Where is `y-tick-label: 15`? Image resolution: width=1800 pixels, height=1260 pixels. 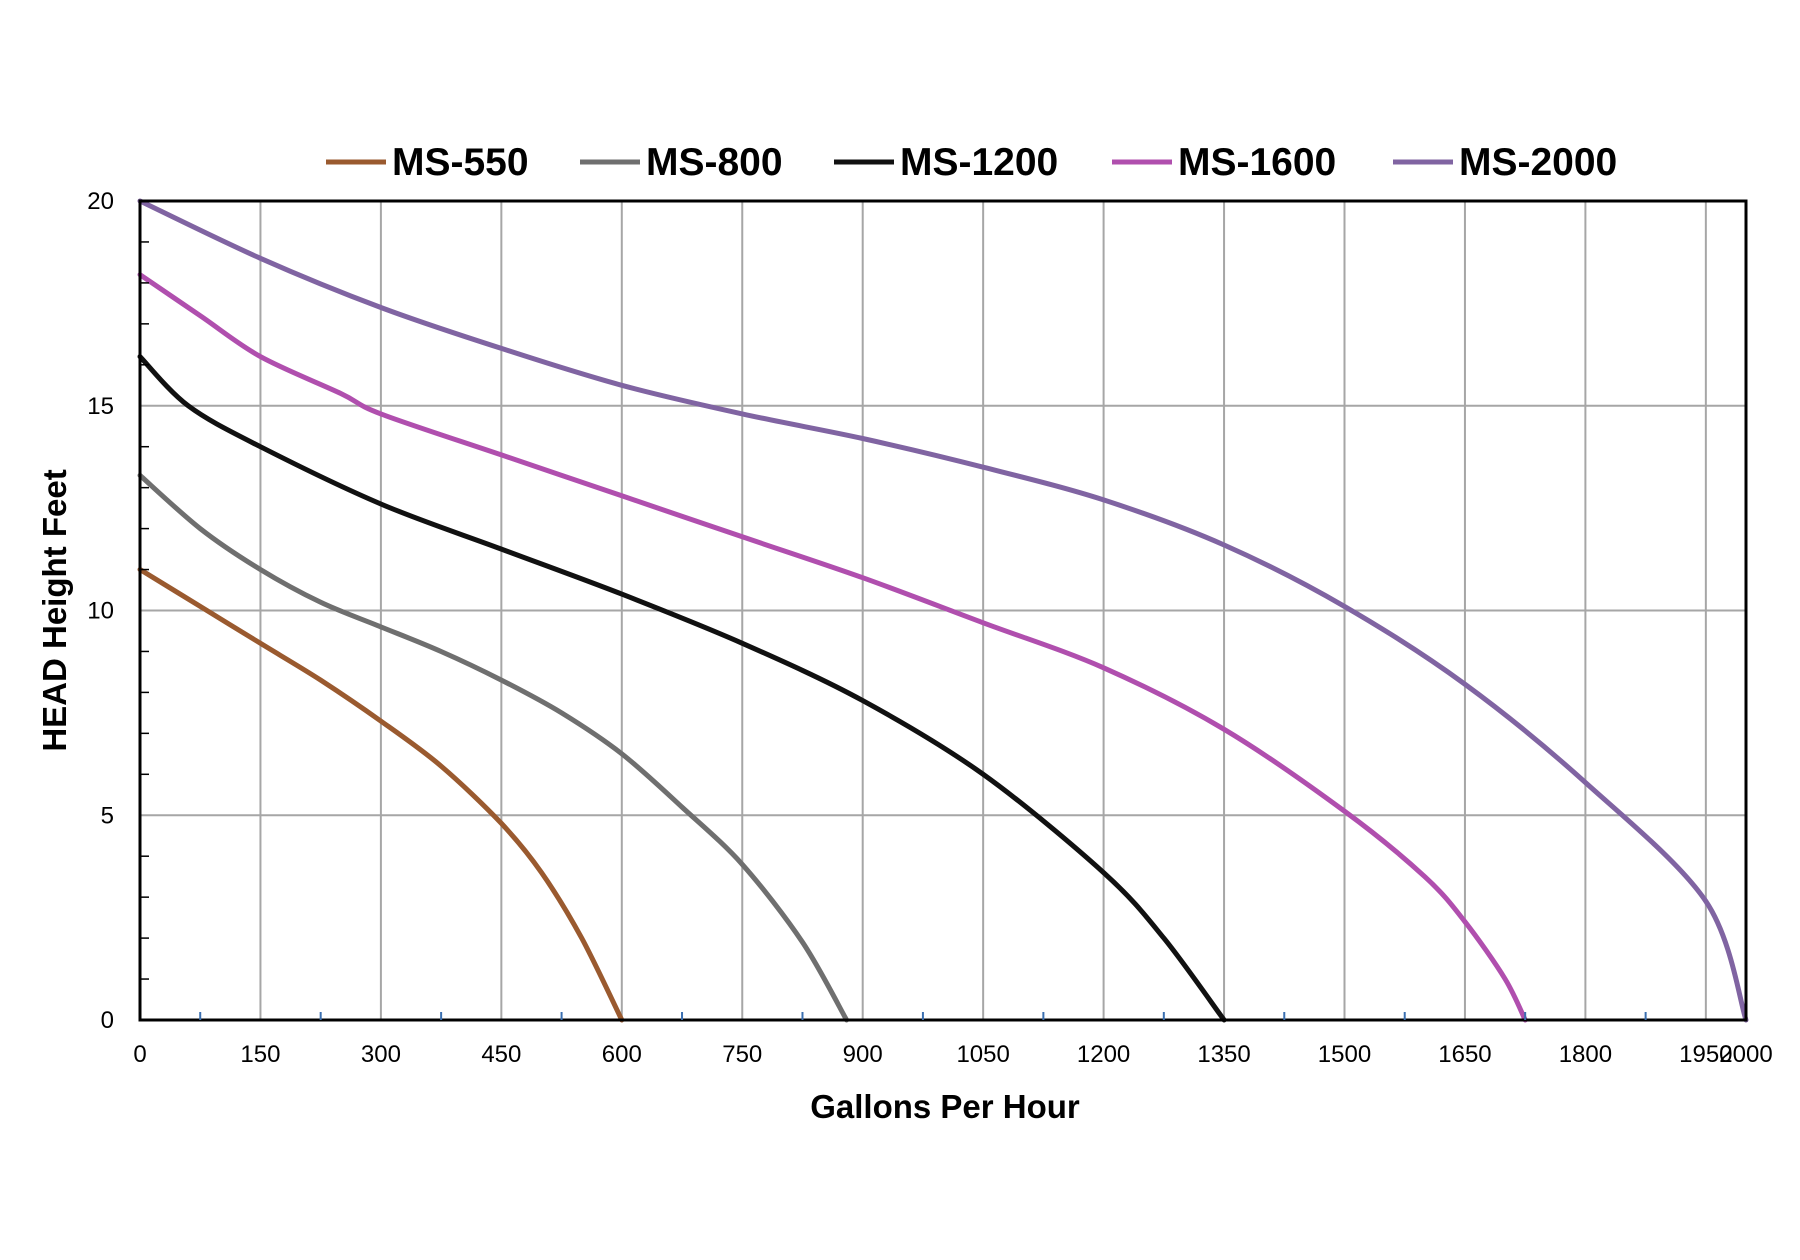
y-tick-label: 15 is located at coordinates (100, 406).